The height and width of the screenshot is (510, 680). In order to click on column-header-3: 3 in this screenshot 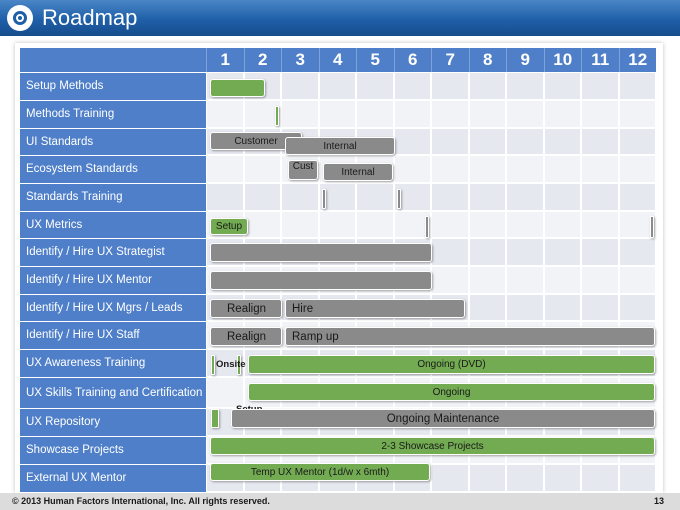, I will do `click(300, 60)`.